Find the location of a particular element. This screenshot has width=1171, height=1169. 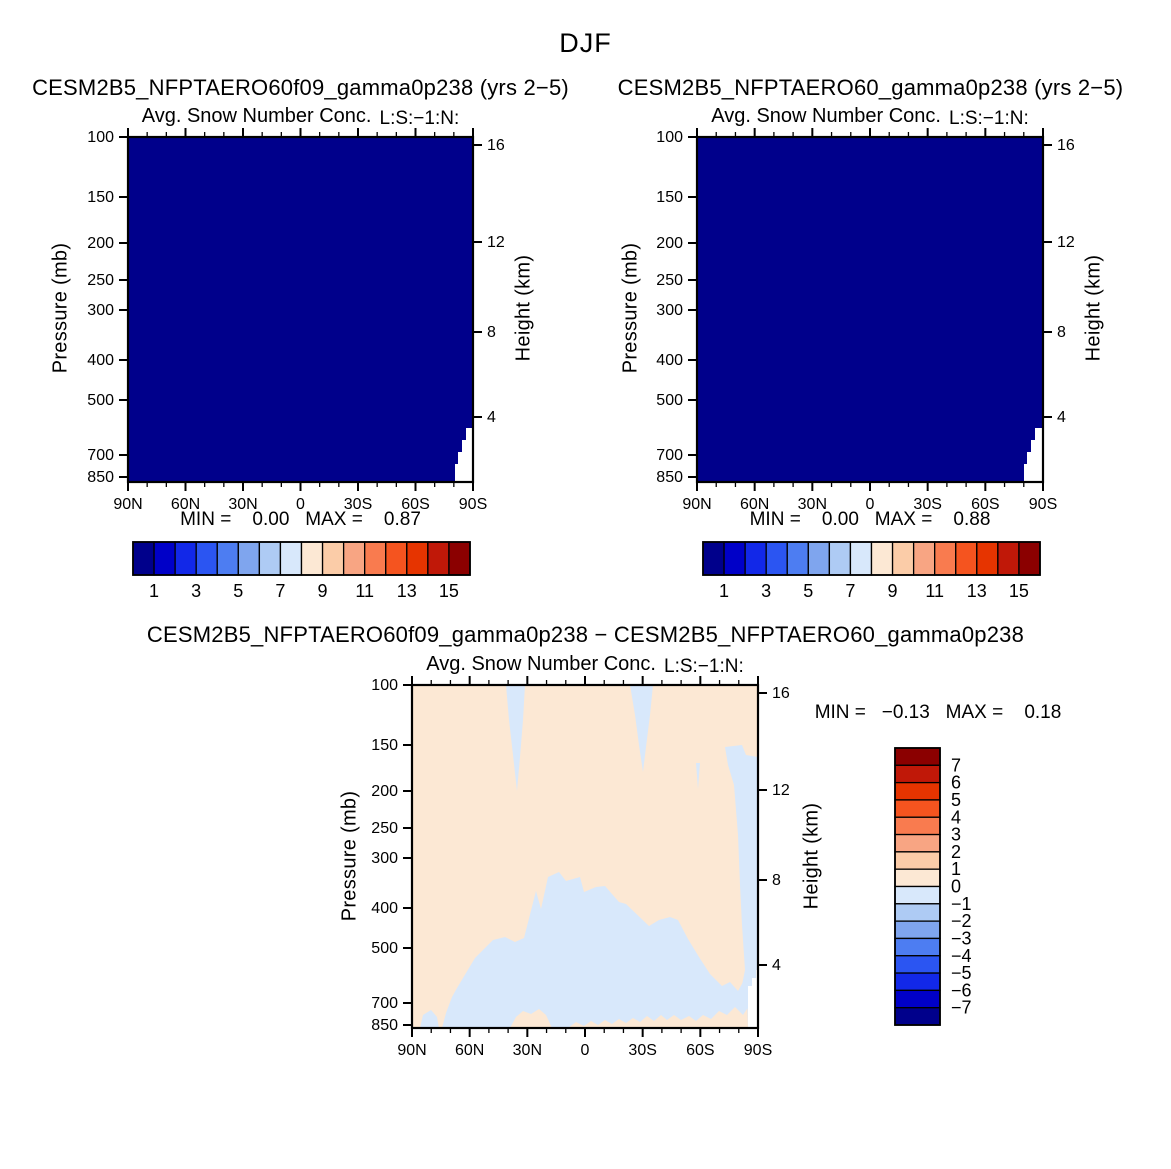

tick-label: 2 is located at coordinates (956, 852).